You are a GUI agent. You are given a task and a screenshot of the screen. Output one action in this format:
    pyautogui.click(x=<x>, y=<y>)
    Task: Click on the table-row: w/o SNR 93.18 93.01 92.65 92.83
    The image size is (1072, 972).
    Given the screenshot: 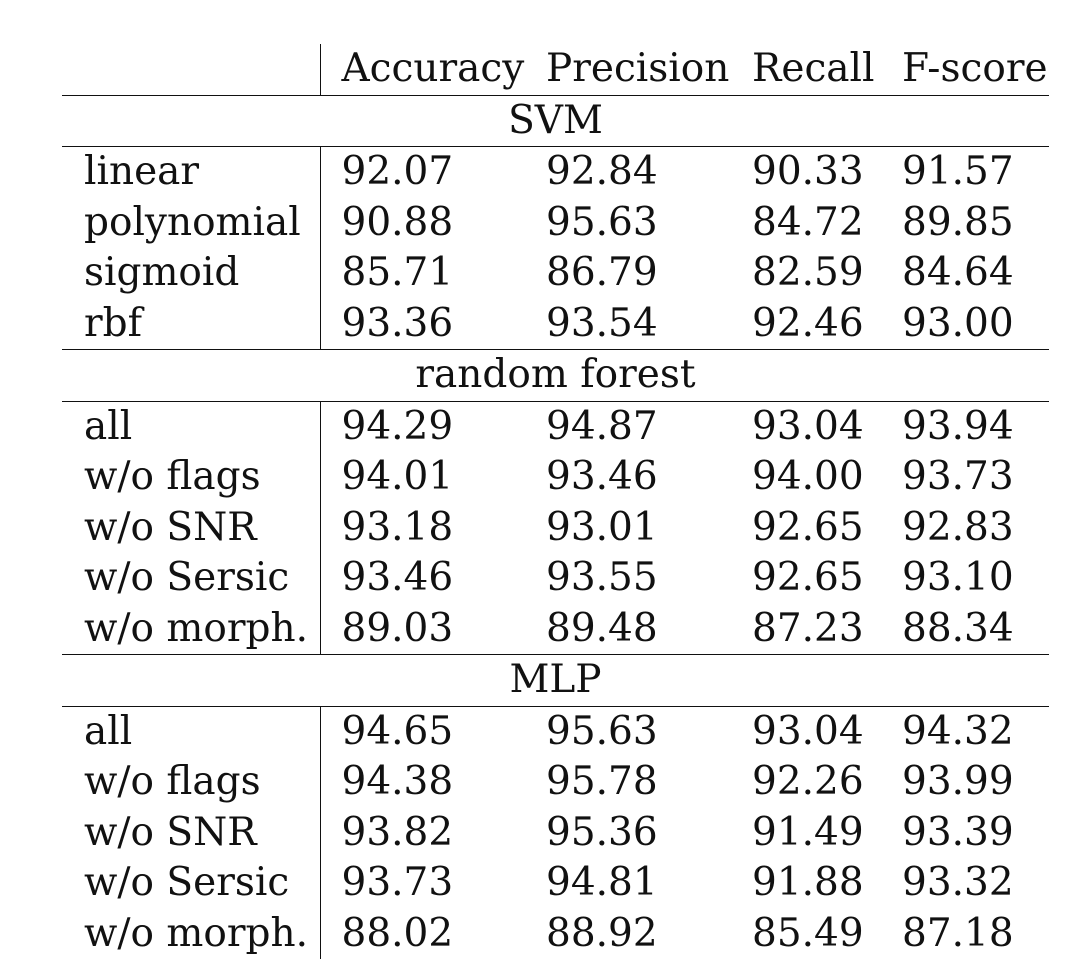 What is the action you would take?
    pyautogui.click(x=555, y=527)
    